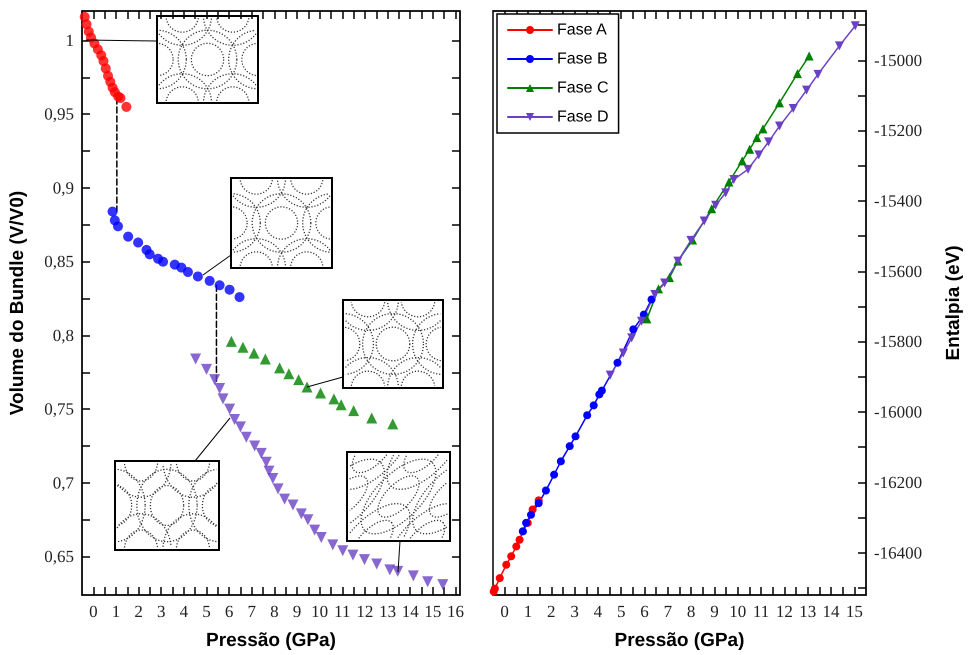 The width and height of the screenshot is (971, 655). I want to click on y2-tick-label: -16200, so click(898, 482).